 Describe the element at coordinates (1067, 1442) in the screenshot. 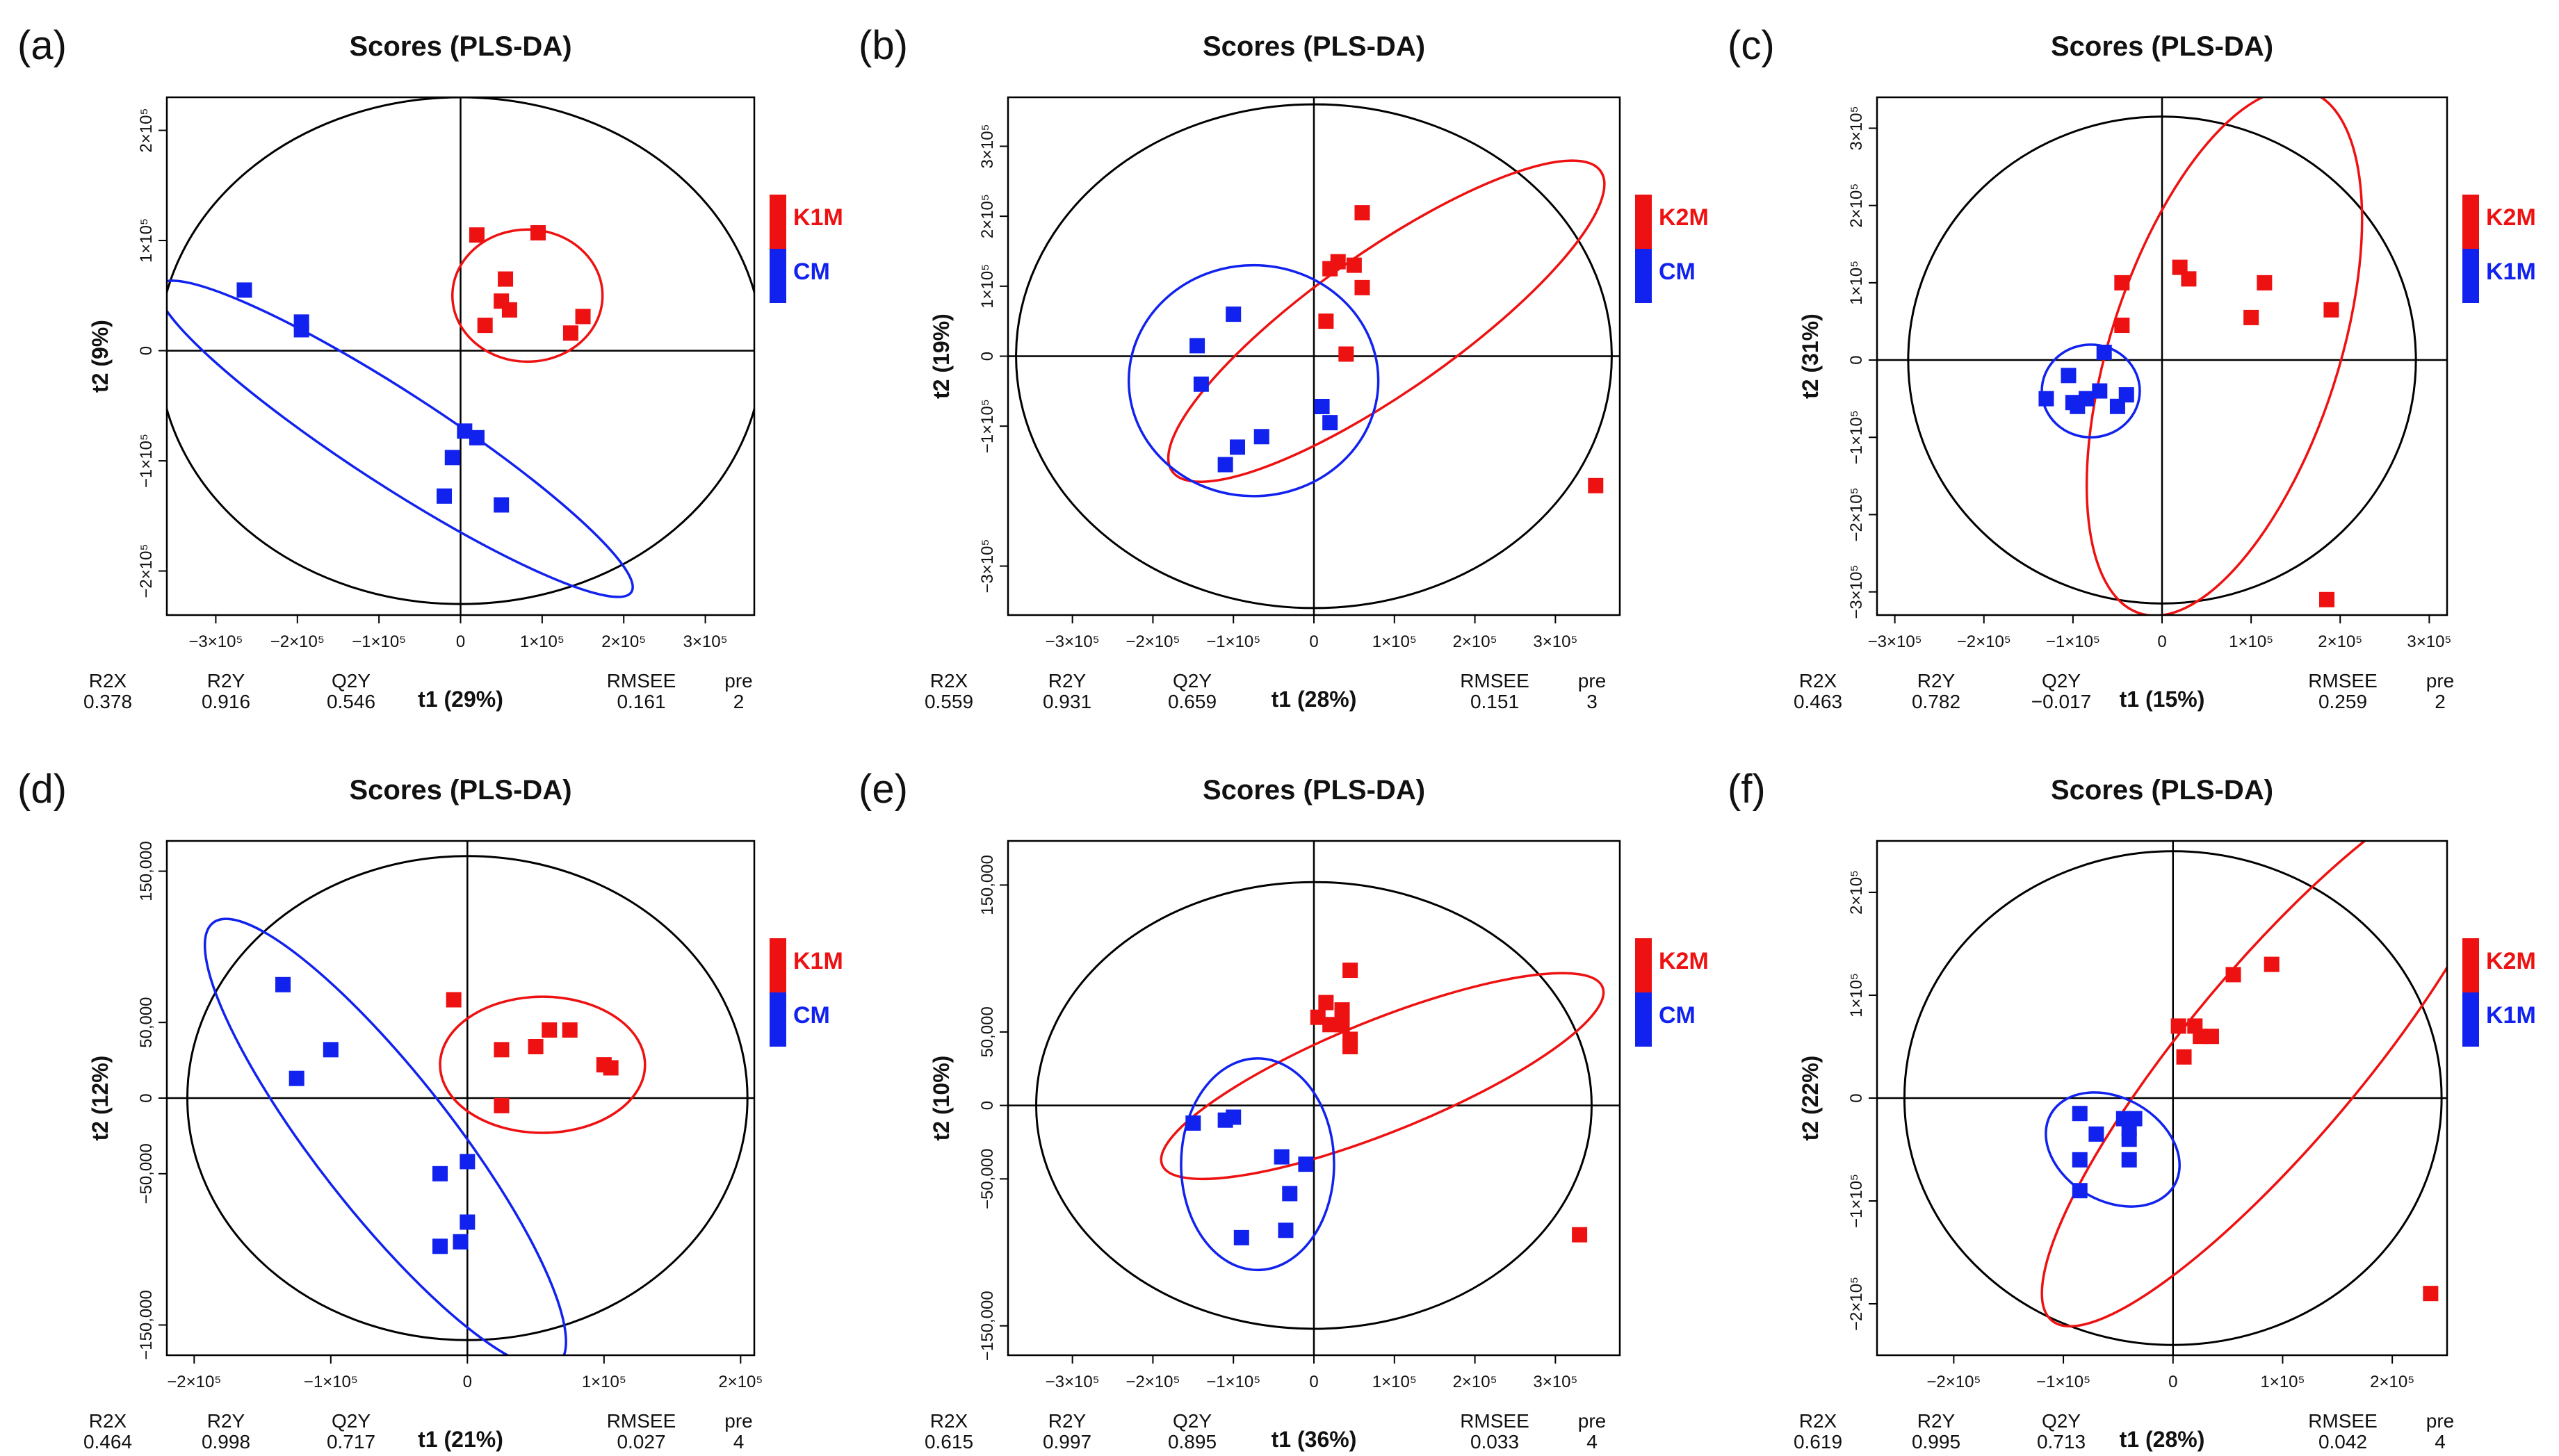

I see `stat-value: 0.997` at that location.